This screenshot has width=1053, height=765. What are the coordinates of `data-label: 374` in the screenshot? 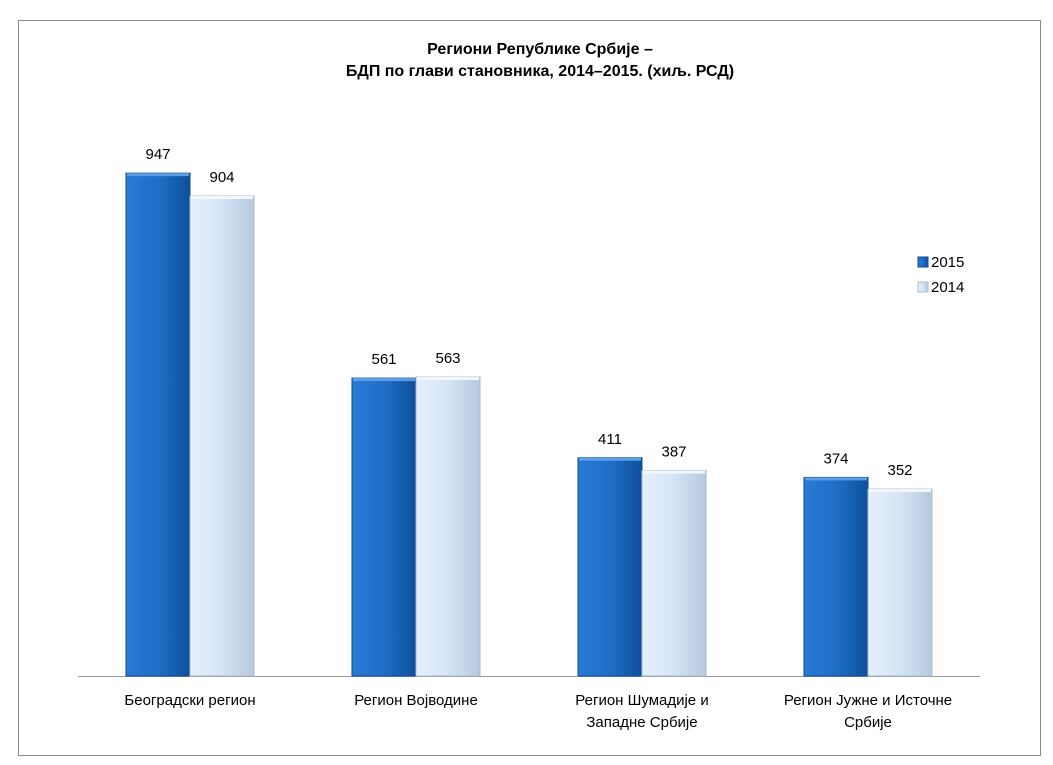 It's located at (835, 458).